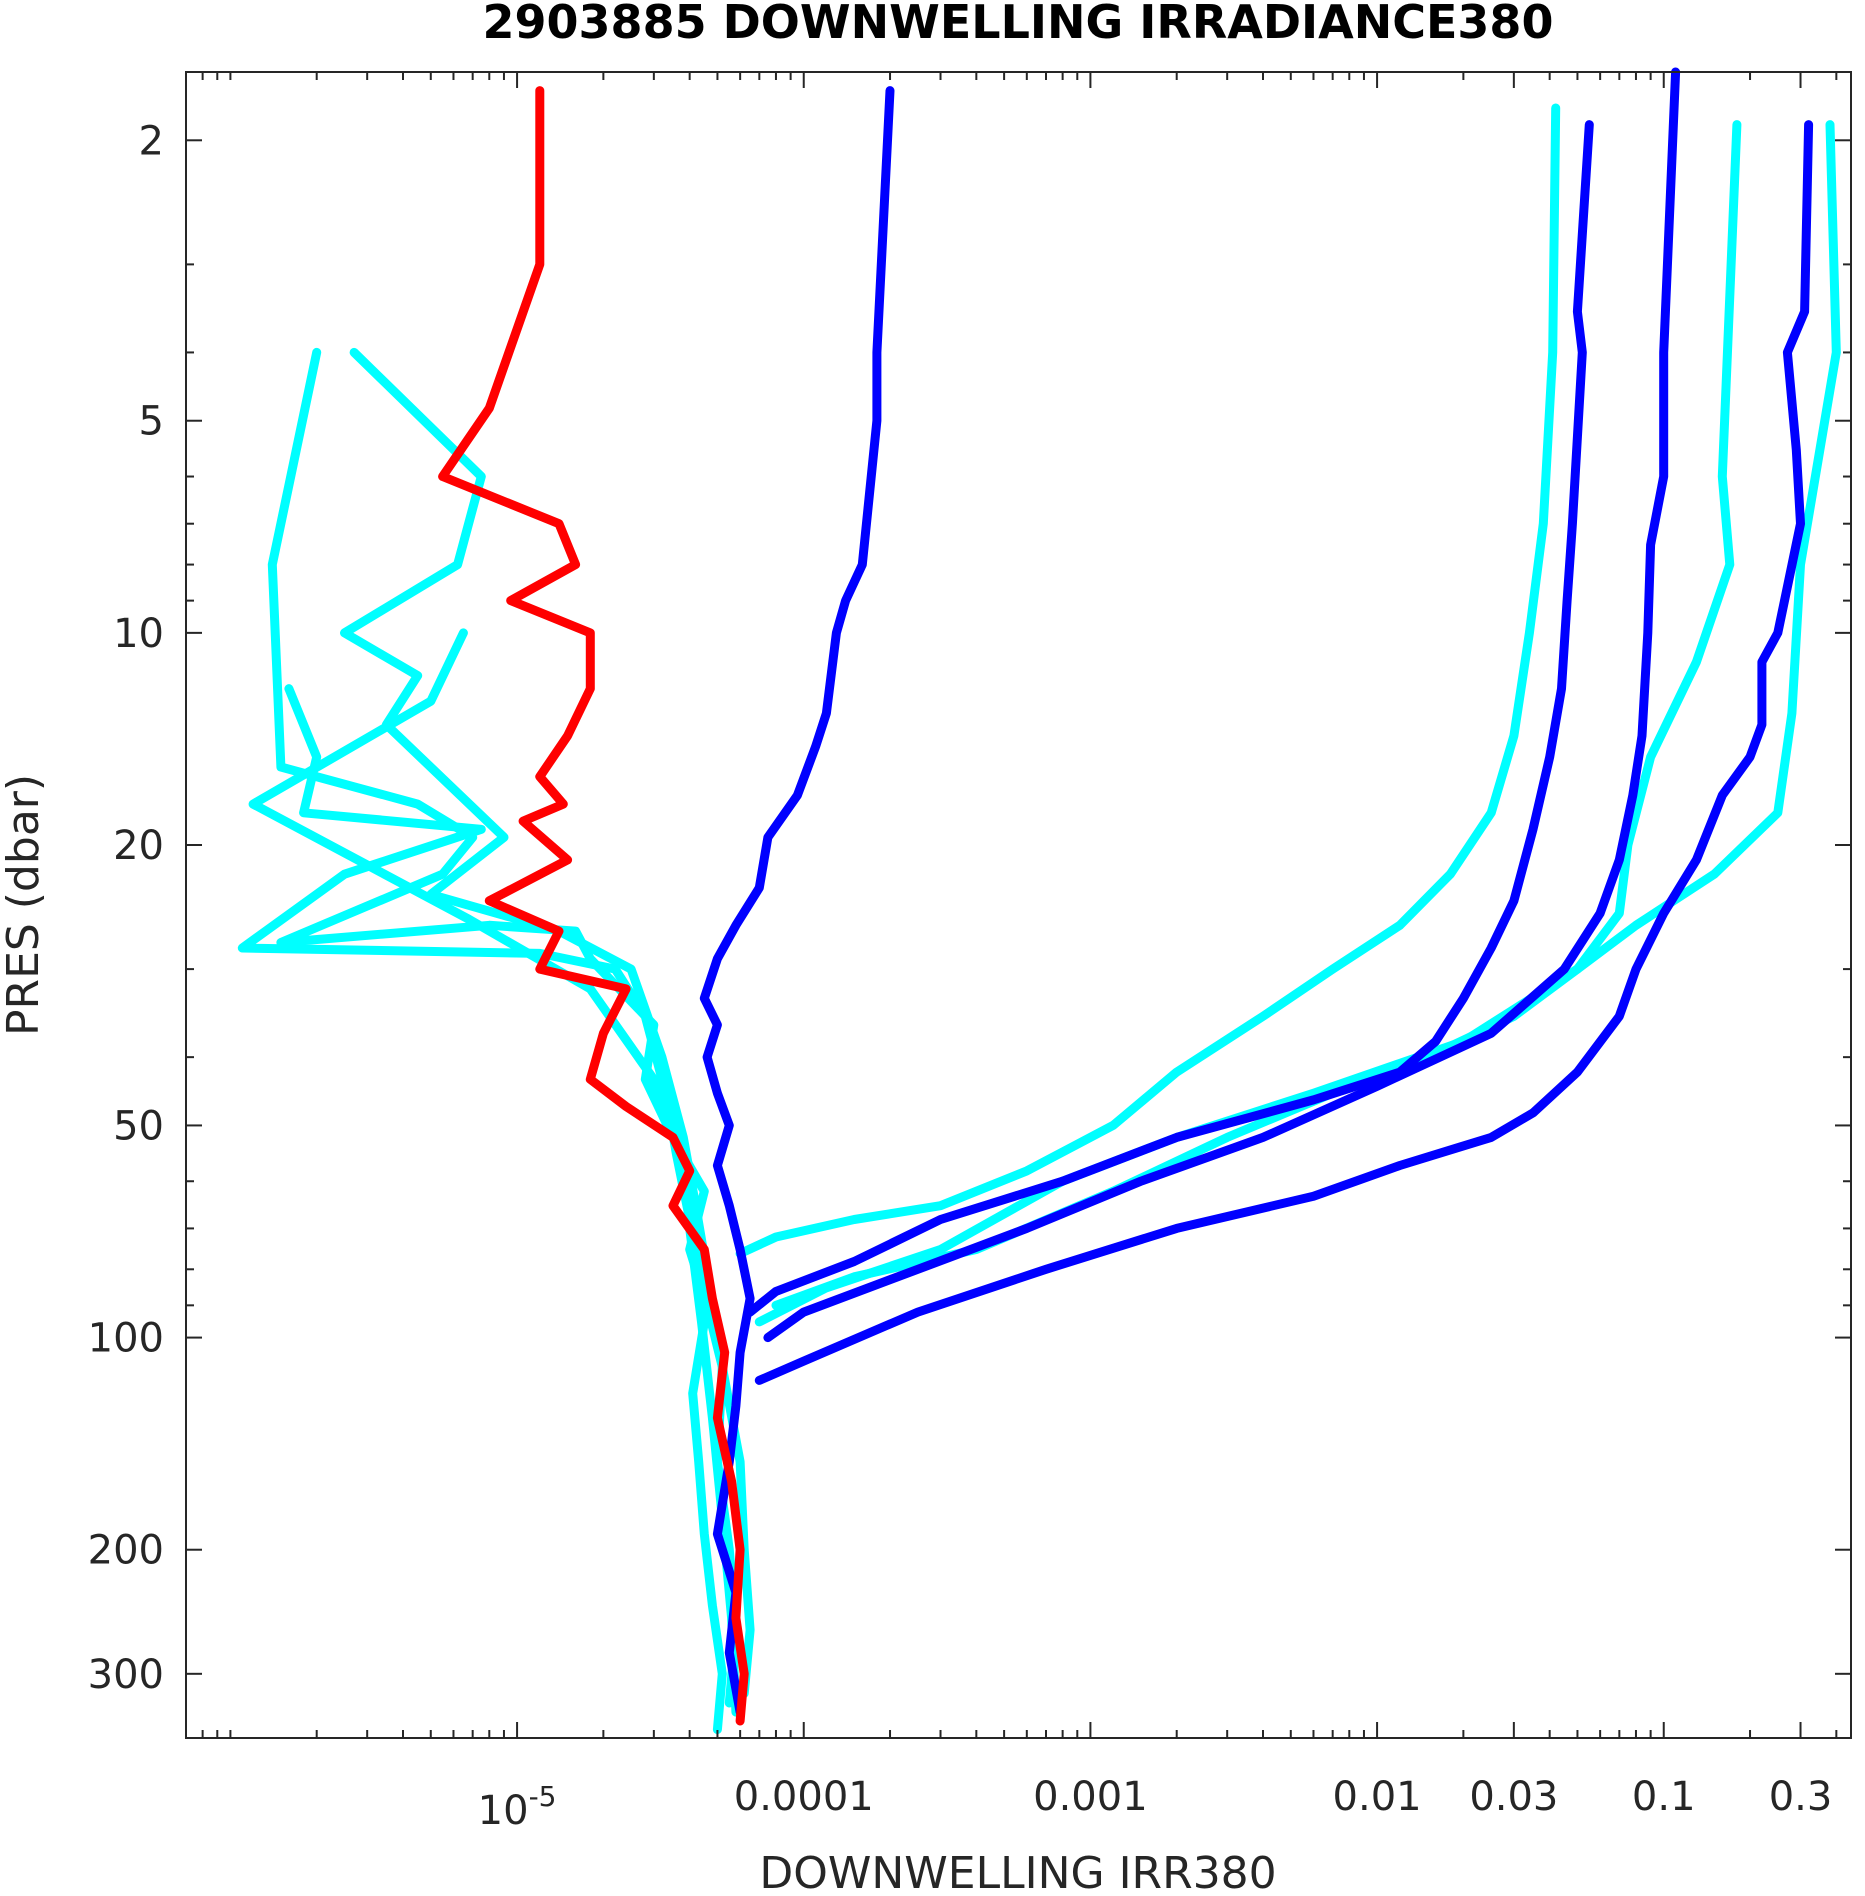 Image resolution: width=1865 pixels, height=1896 pixels. Describe the element at coordinates (1155, 1804) in the screenshot. I see `x-tick-labels: 10-5 0.0001 0.001 0.01 0.03 0.1 0.3` at that location.